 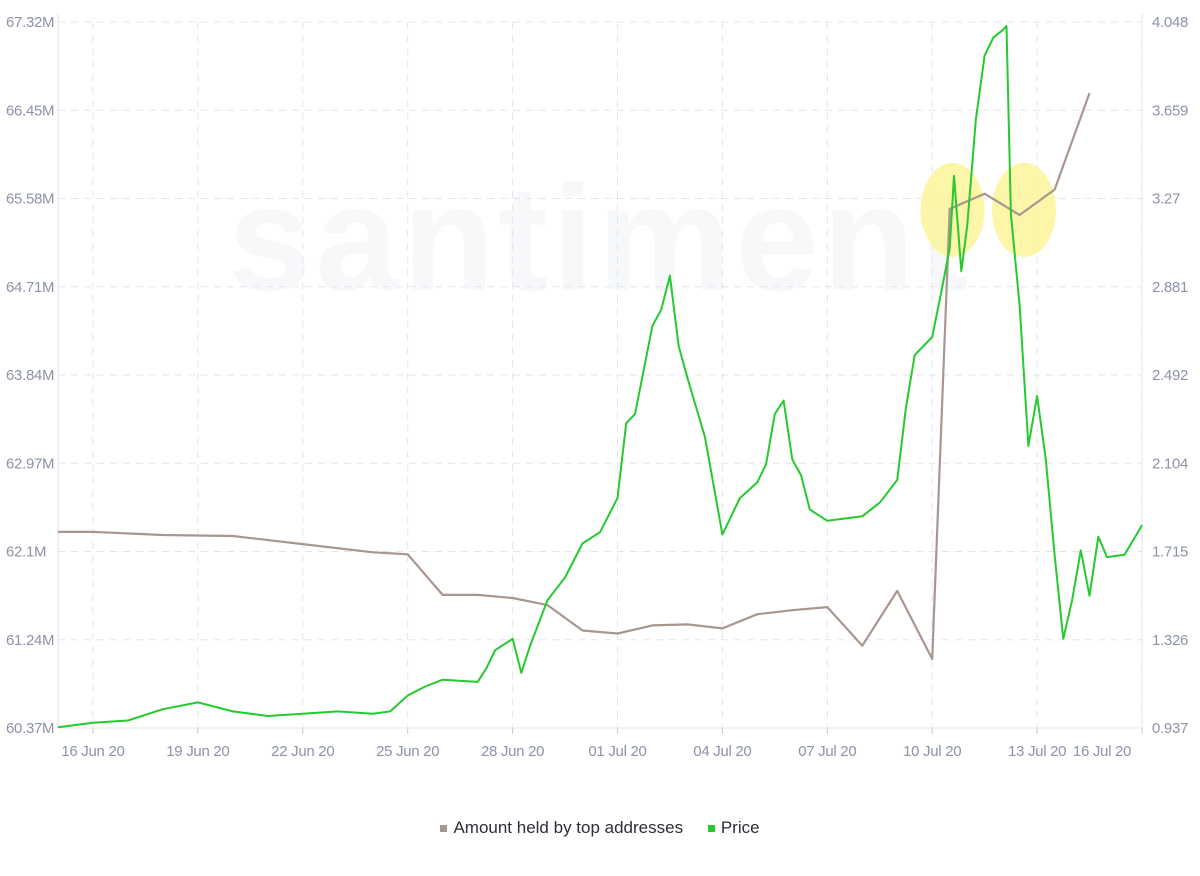 What do you see at coordinates (1170, 728) in the screenshot?
I see `y-right-tick-label: 0.937` at bounding box center [1170, 728].